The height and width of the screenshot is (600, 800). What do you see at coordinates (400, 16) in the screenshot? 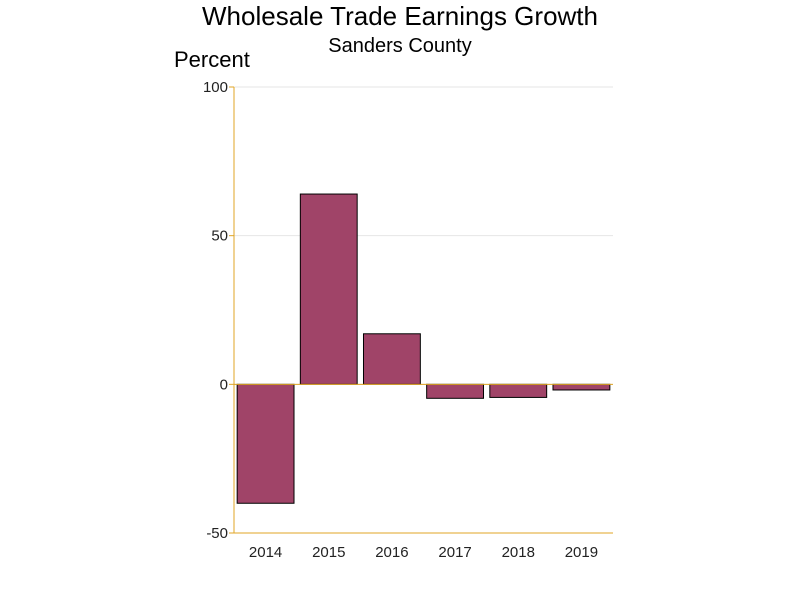
I see `chart-title: Wholesale Trade Earnings Growth` at bounding box center [400, 16].